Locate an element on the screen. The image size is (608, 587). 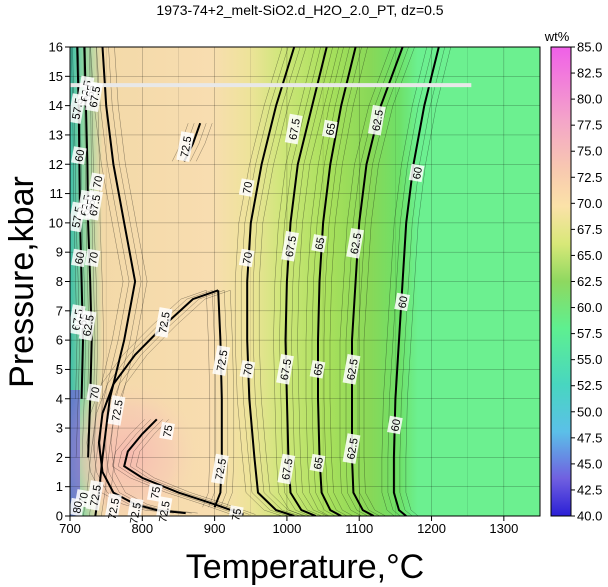
y-tick-label: 14 is located at coordinates (56, 105).